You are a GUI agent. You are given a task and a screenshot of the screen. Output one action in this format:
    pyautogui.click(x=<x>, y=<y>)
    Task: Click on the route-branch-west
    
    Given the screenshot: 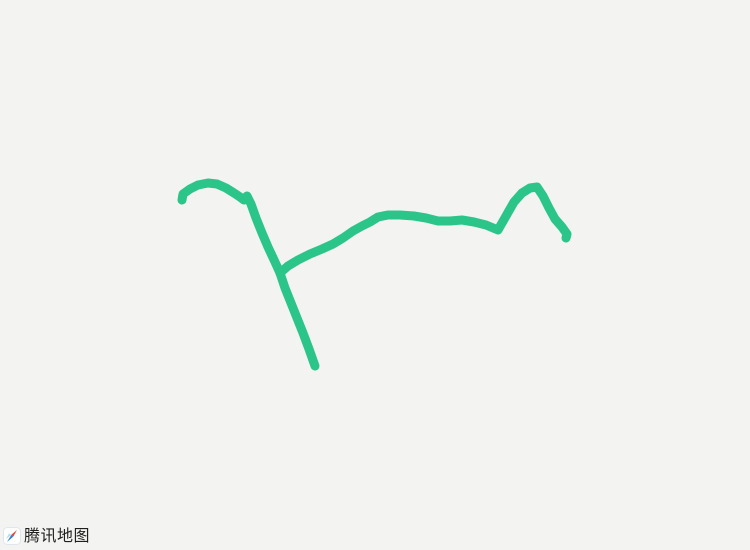 What is the action you would take?
    pyautogui.click(x=231, y=228)
    